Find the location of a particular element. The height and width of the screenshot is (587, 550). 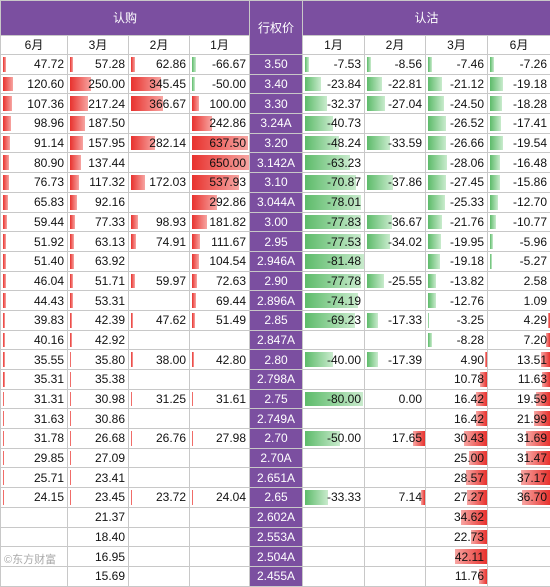

call-cell: 42.92 is located at coordinates (98, 340).